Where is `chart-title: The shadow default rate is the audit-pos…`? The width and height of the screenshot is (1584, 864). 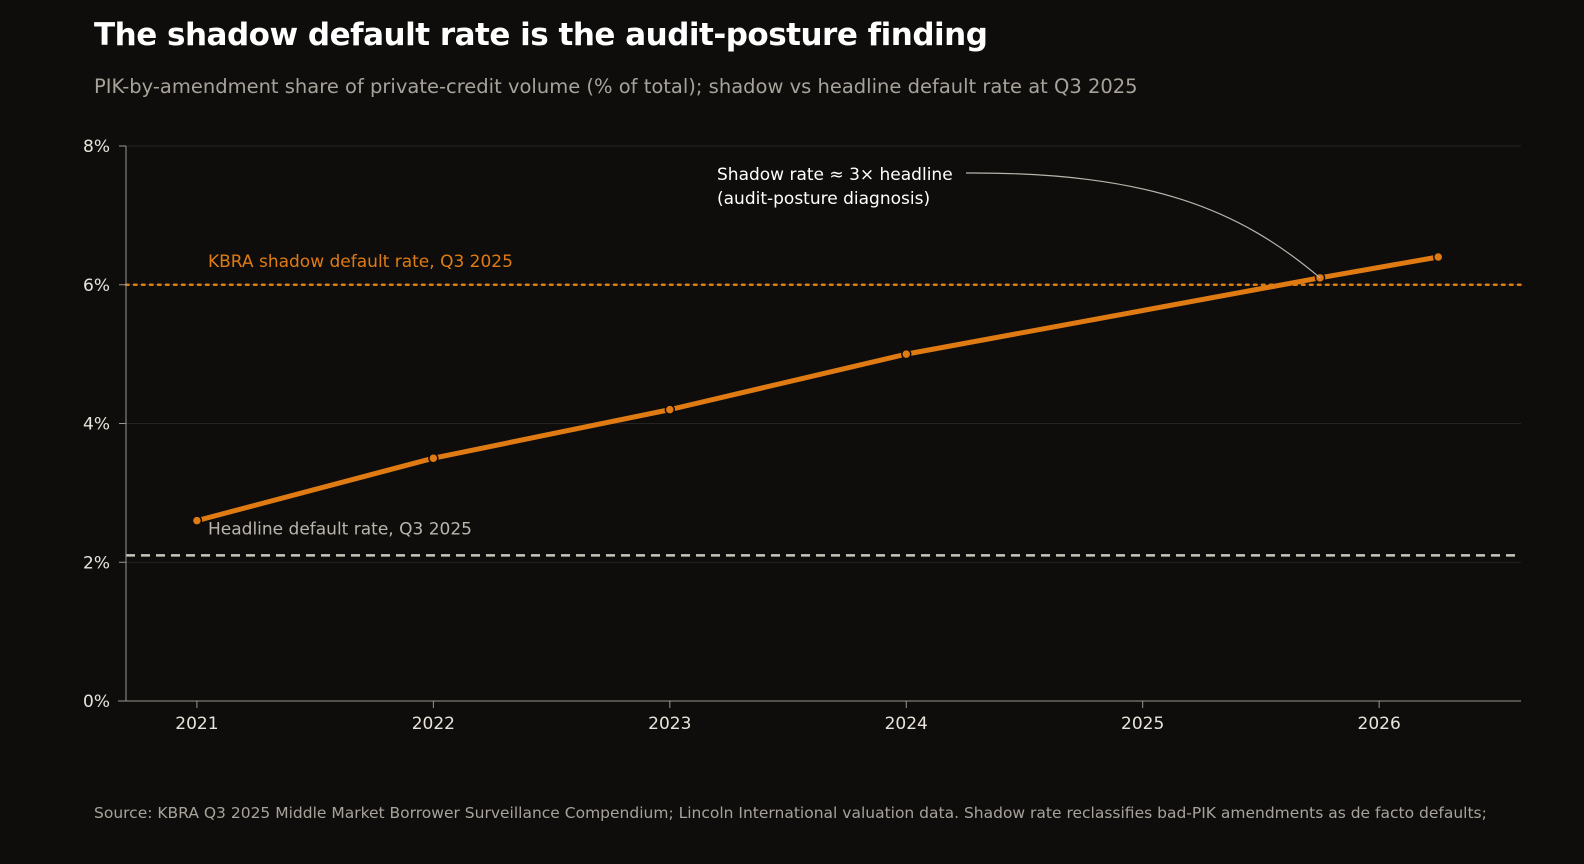
chart-title: The shadow default rate is the audit-pos… is located at coordinates (541, 35).